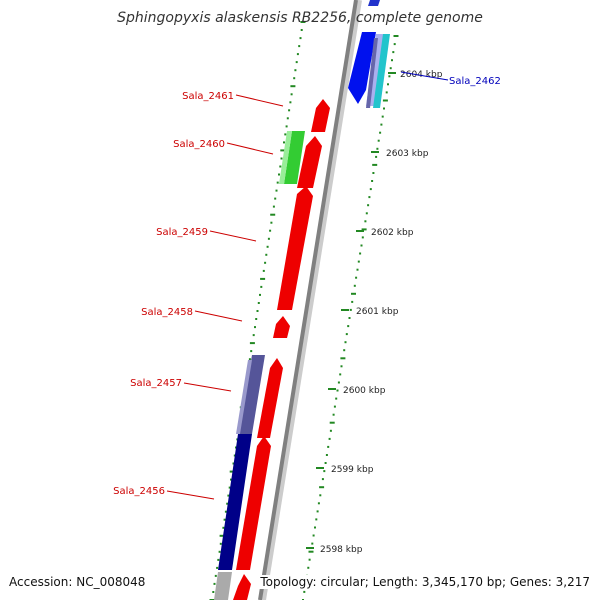 This screenshot has width=600, height=600. Describe the element at coordinates (167, 312) in the screenshot. I see `gene-label-sala-2458: Sala_2458` at that location.